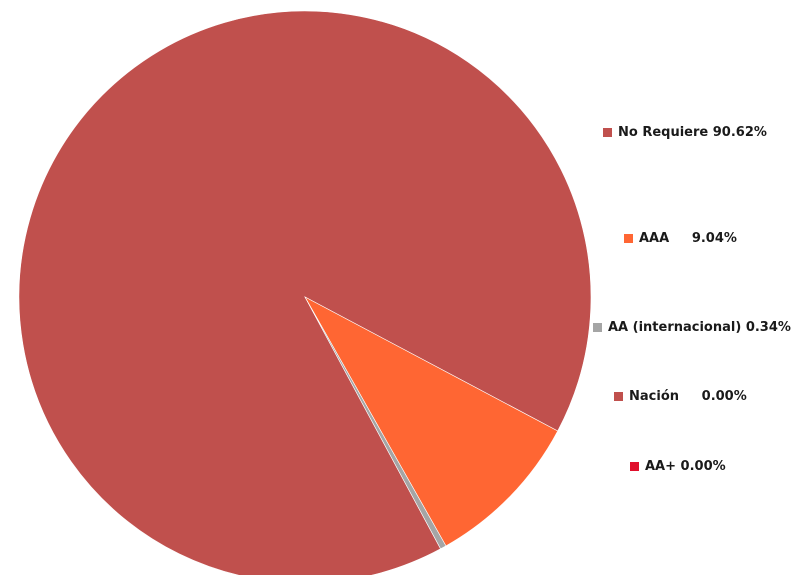  What do you see at coordinates (375, 423) in the screenshot?
I see `pie-slice-aa-internacional` at bounding box center [375, 423].